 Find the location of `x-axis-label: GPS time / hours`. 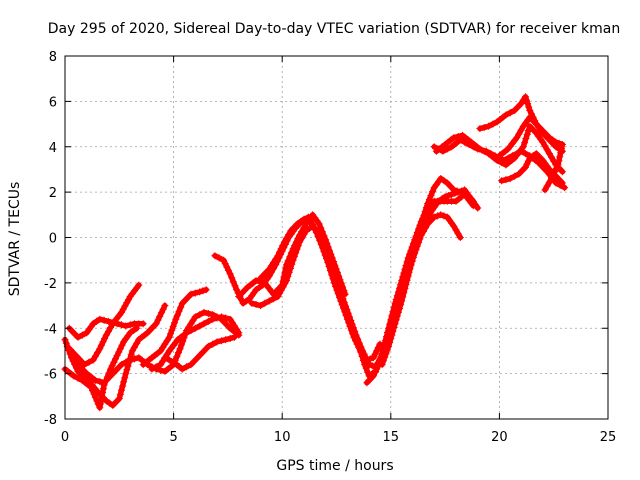

x-axis-label: GPS time / hours is located at coordinates (334, 466).